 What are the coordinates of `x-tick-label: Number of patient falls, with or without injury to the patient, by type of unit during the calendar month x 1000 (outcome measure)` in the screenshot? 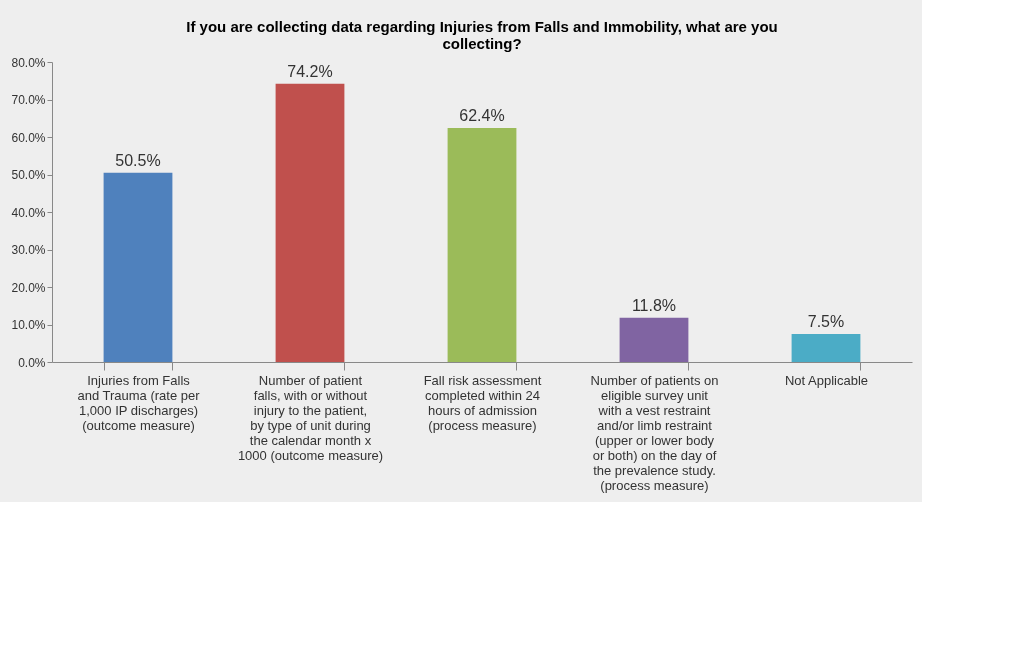 It's located at (310, 417).